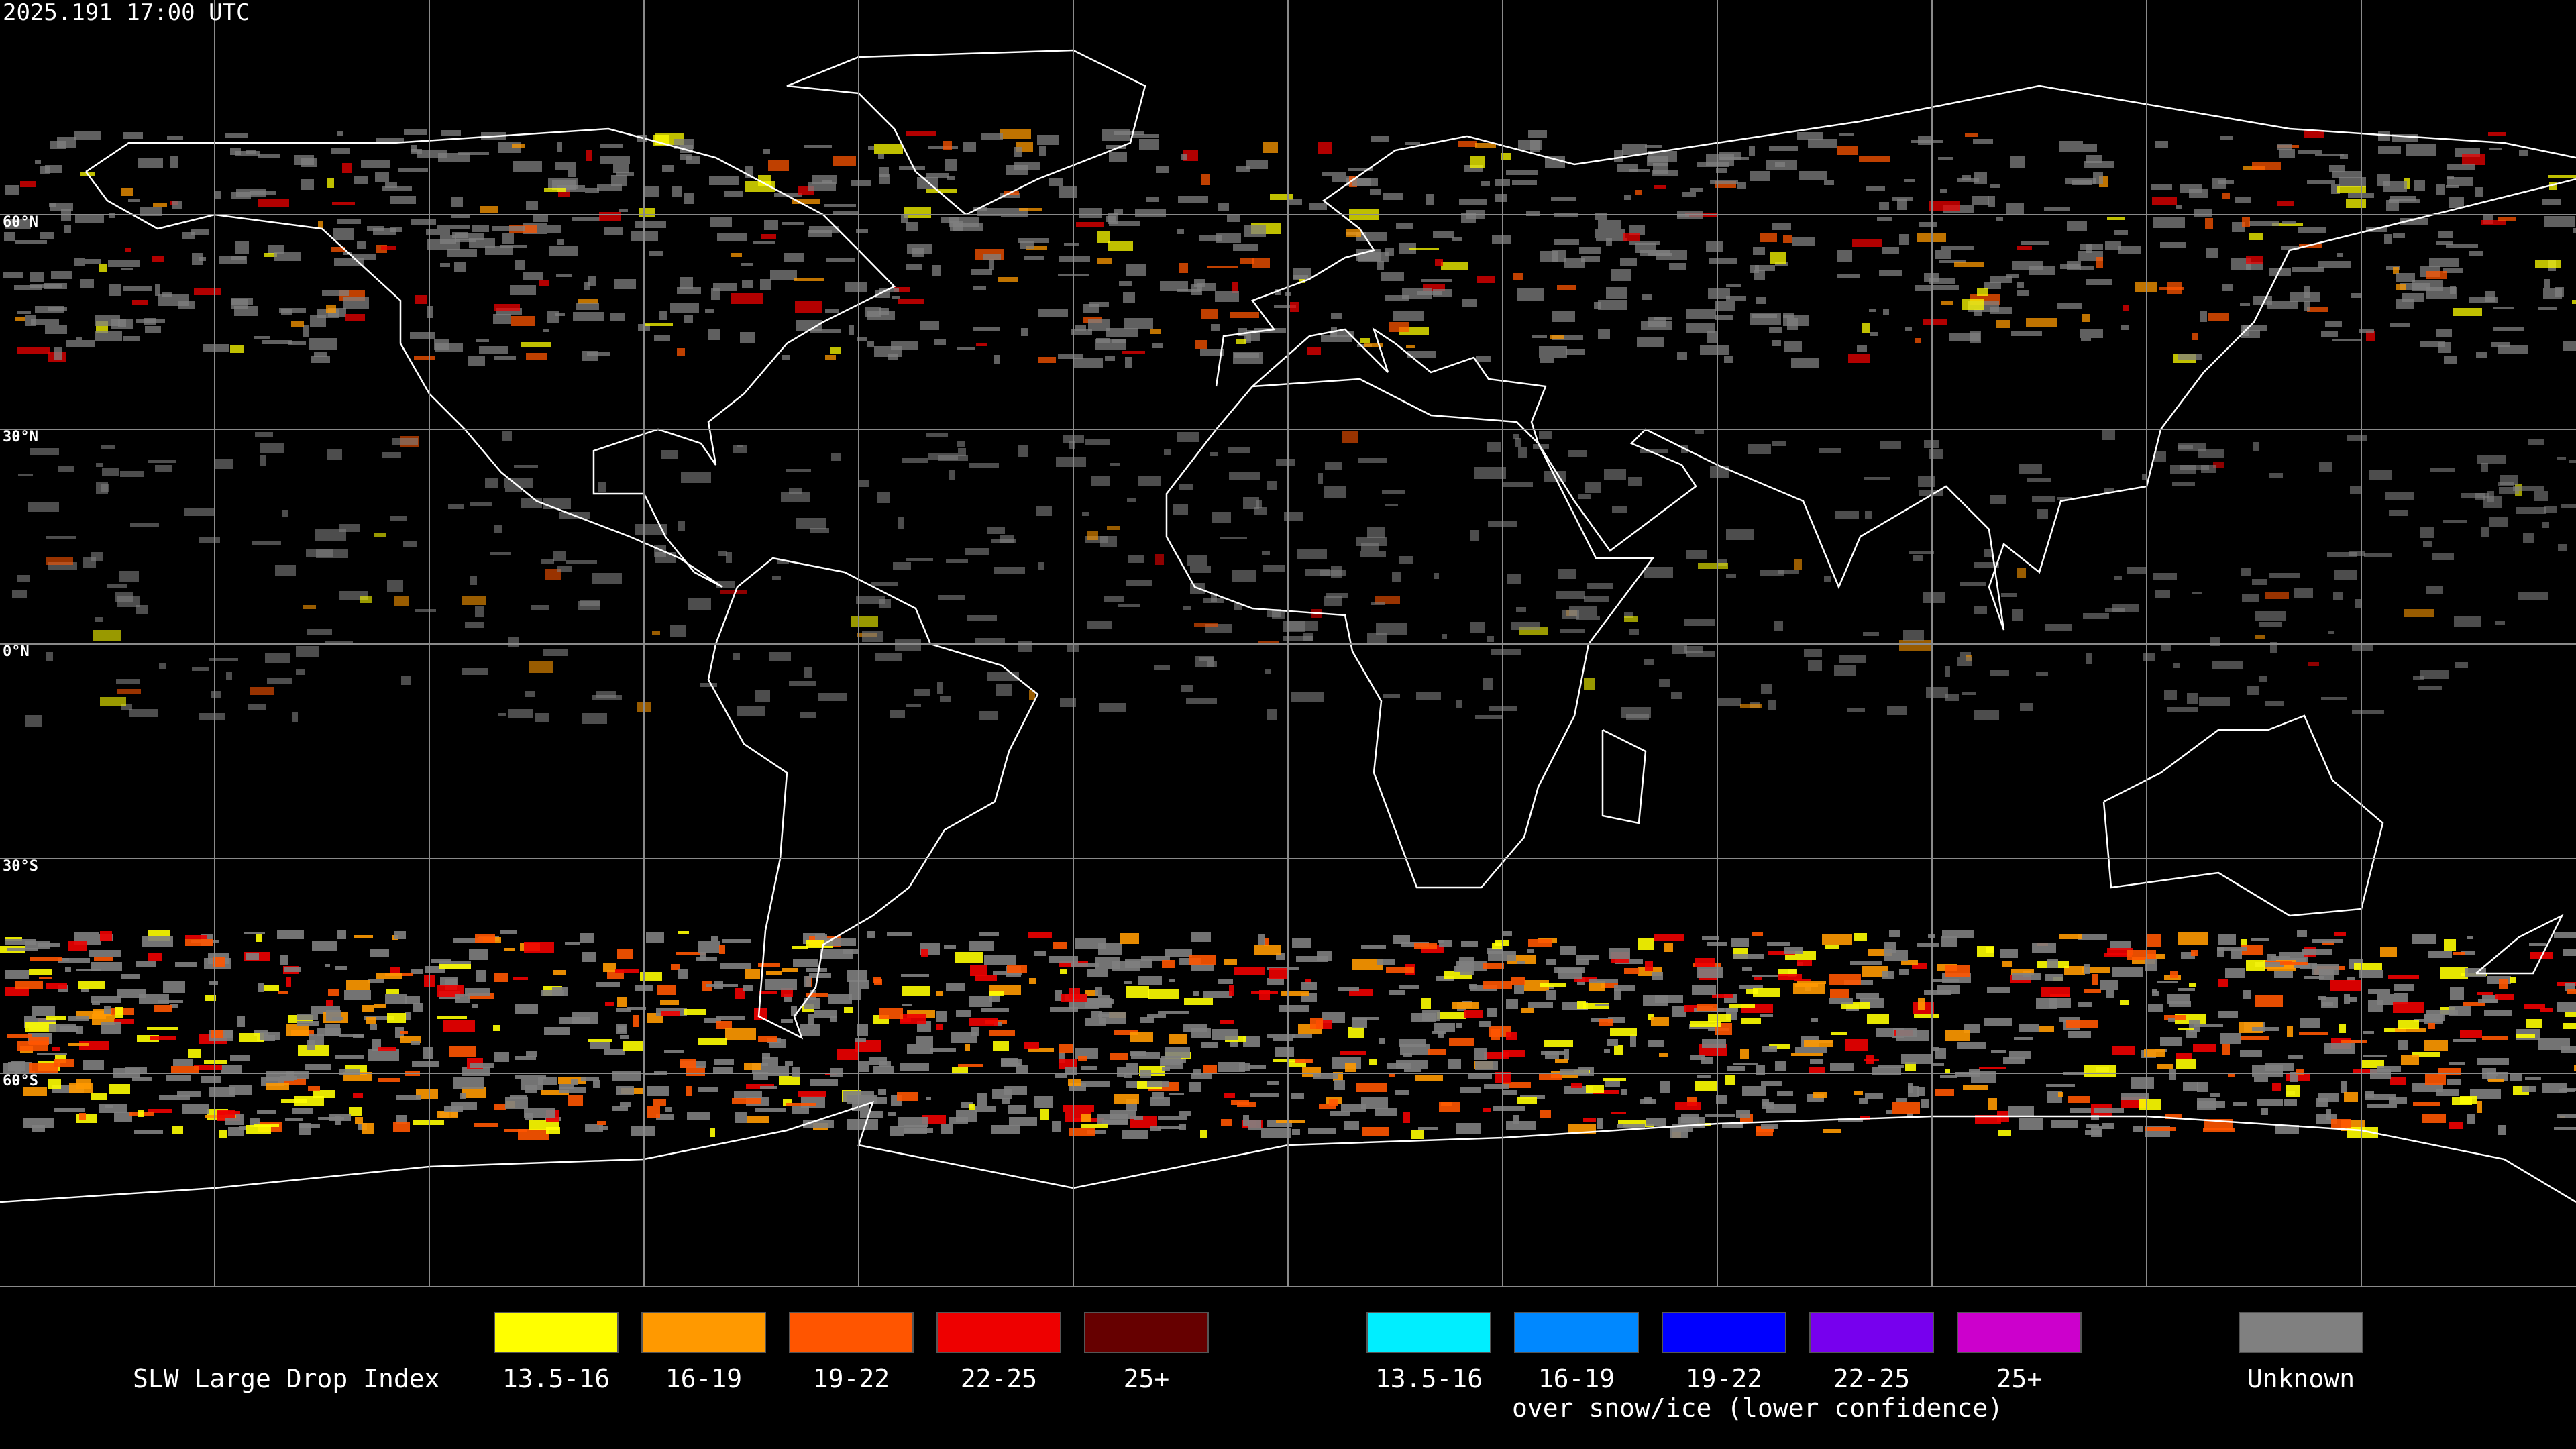 The image size is (2576, 1449). I want to click on legend-title: SLW Large Drop Index, so click(286, 1378).